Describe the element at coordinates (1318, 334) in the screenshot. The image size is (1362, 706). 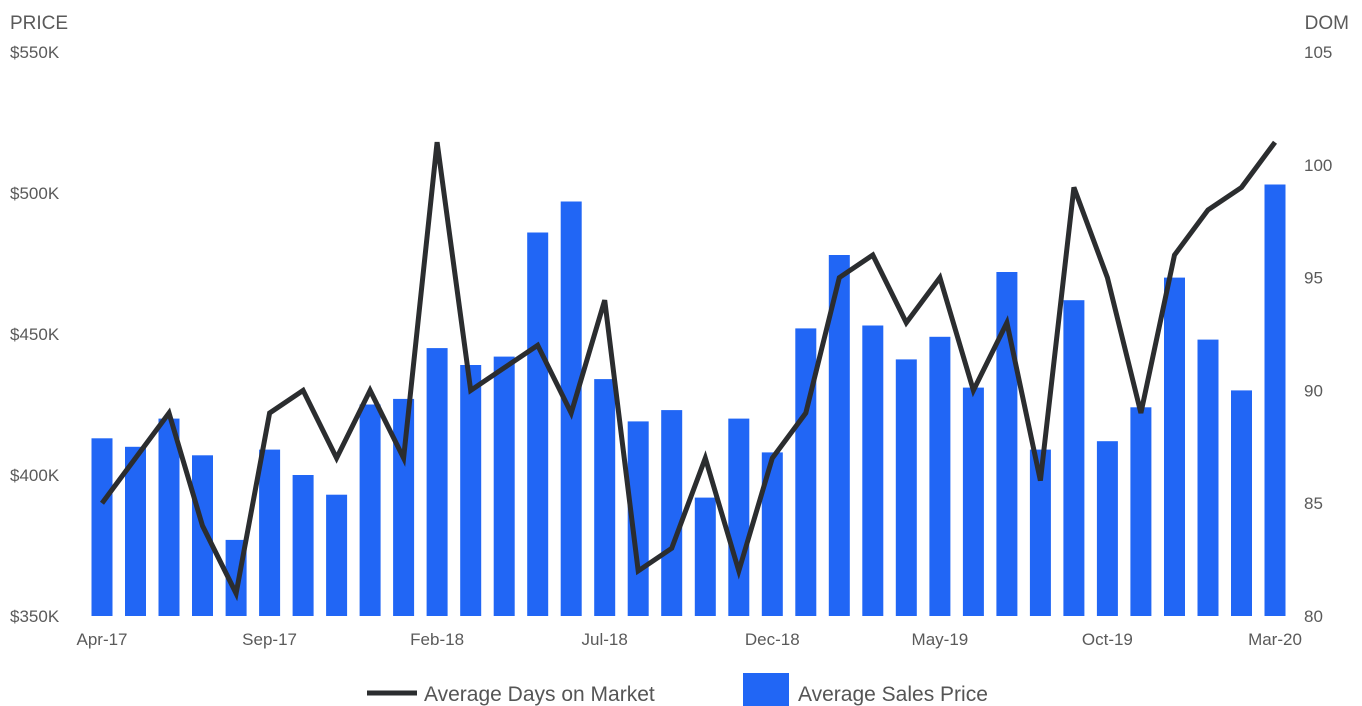
I see `right-axis-ticks: 80 85 90 95 100 105` at that location.